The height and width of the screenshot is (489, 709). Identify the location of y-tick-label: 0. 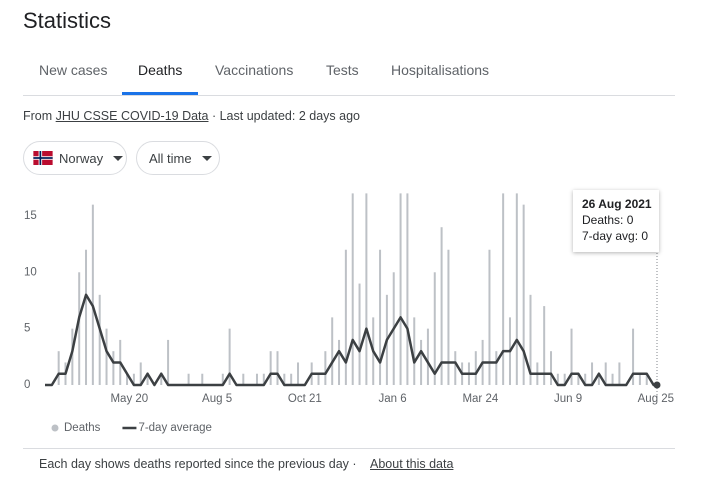
(27, 385).